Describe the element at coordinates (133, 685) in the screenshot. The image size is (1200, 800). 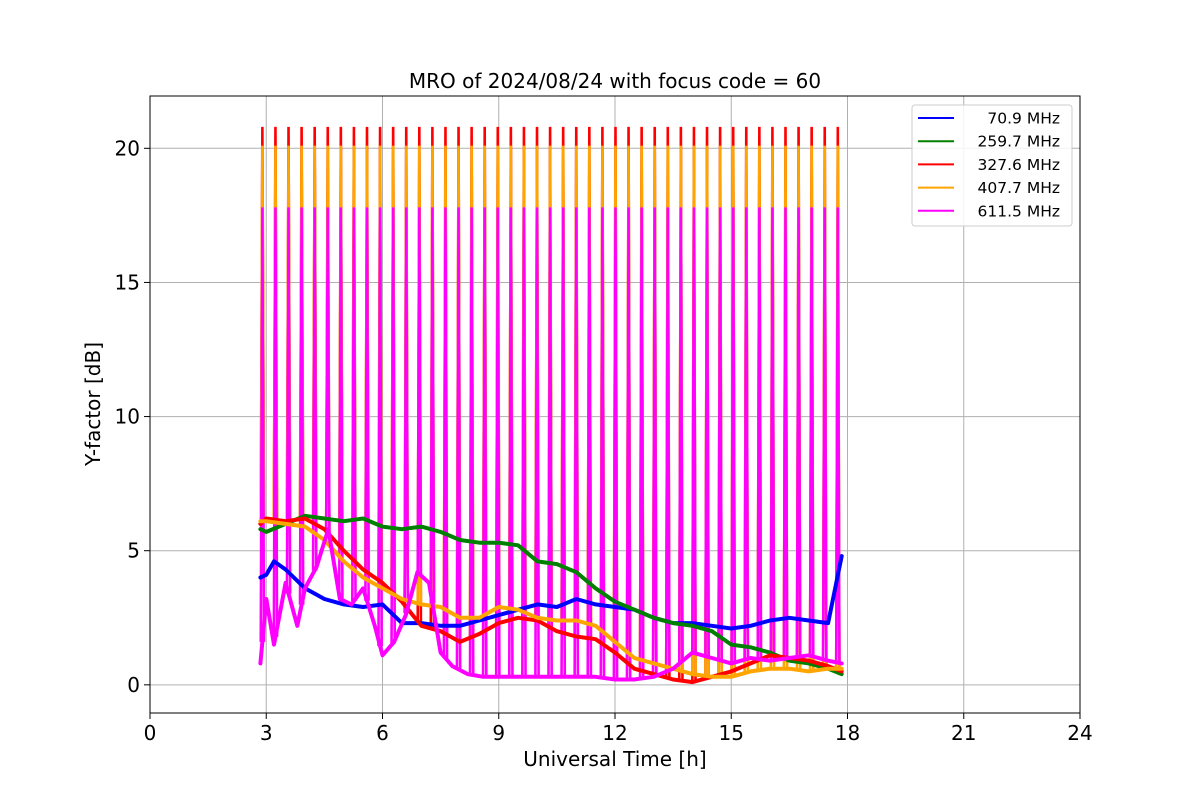
I see `y-tick-label: 0` at that location.